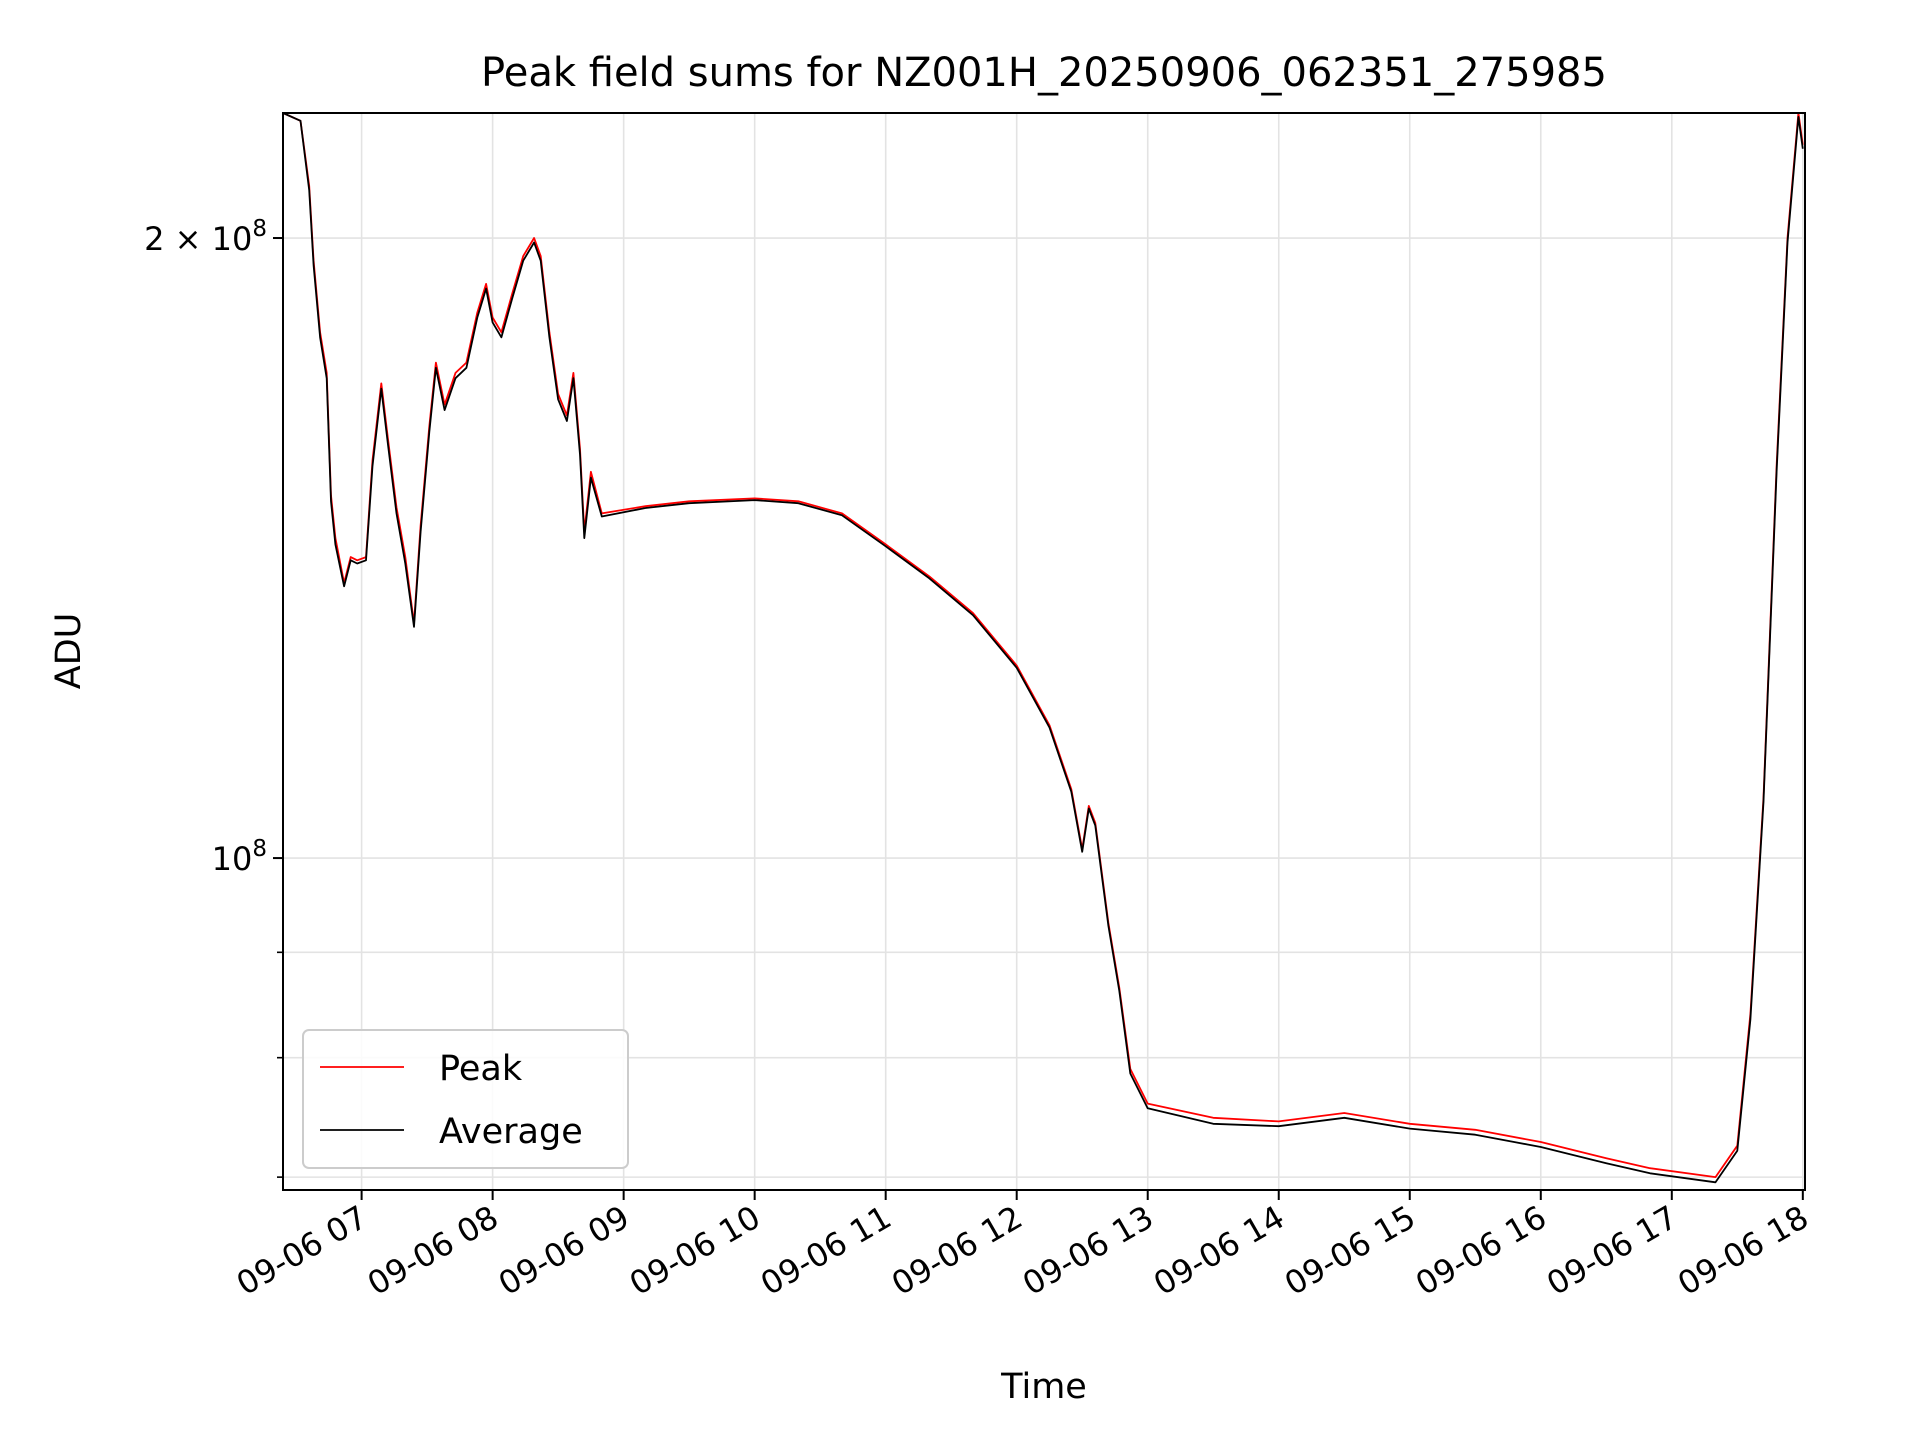 The image size is (1920, 1440). What do you see at coordinates (481, 1069) in the screenshot?
I see `legend-label-peak: Peak` at bounding box center [481, 1069].